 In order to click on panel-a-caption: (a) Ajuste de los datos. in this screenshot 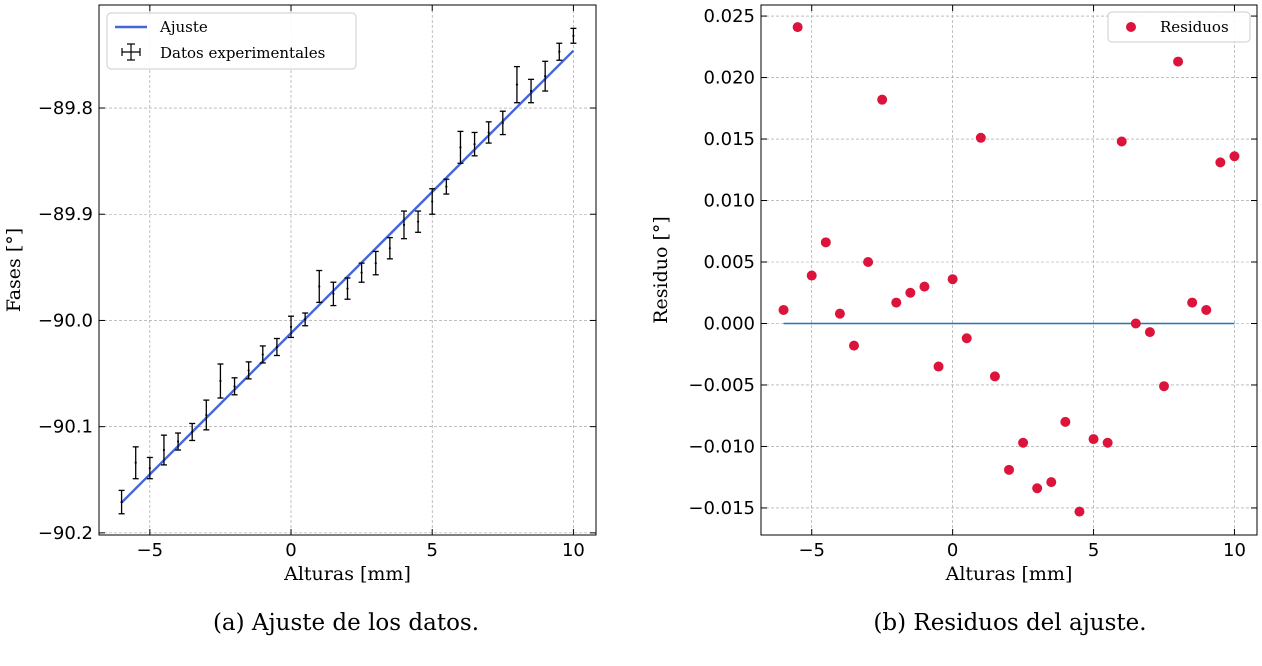, I will do `click(346, 623)`.